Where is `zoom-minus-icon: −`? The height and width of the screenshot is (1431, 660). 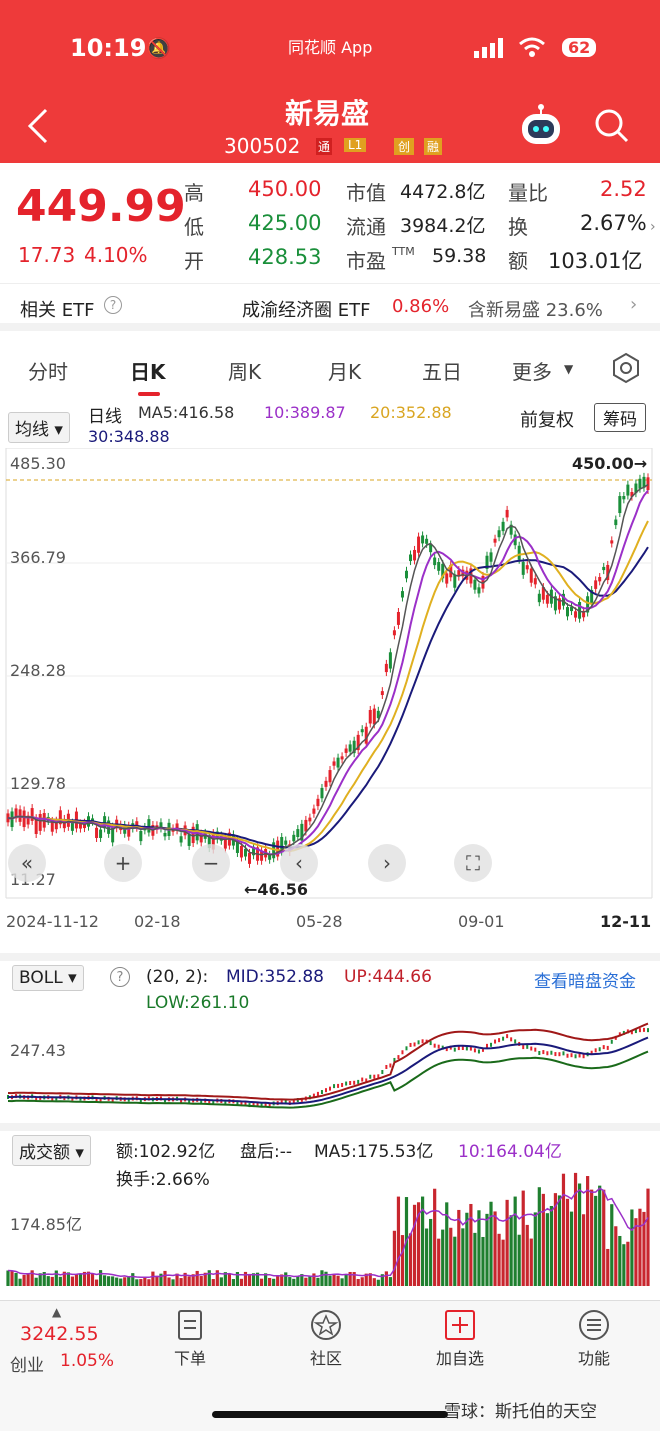
zoom-minus-icon: − is located at coordinates (211, 863).